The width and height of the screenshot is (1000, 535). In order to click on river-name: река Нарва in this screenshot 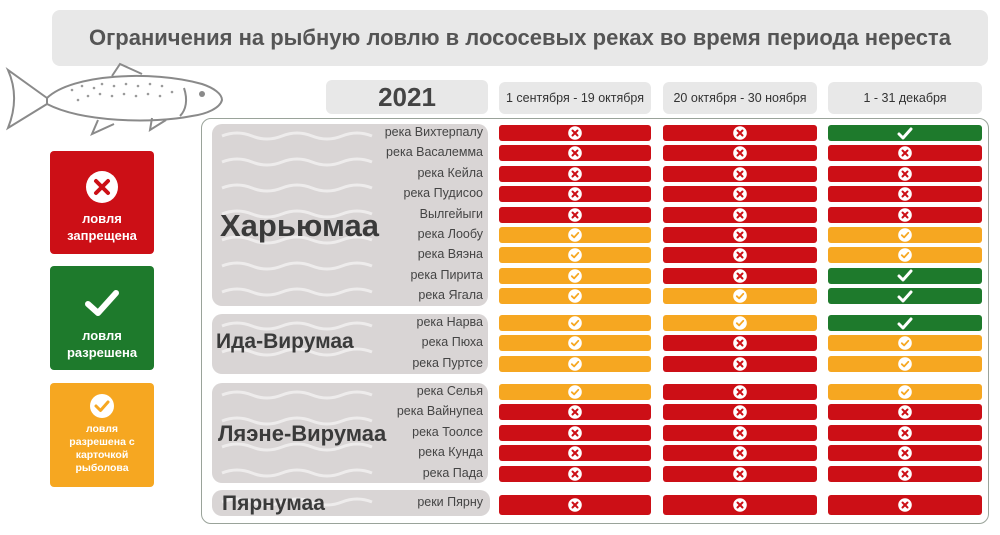, I will do `click(449, 322)`.